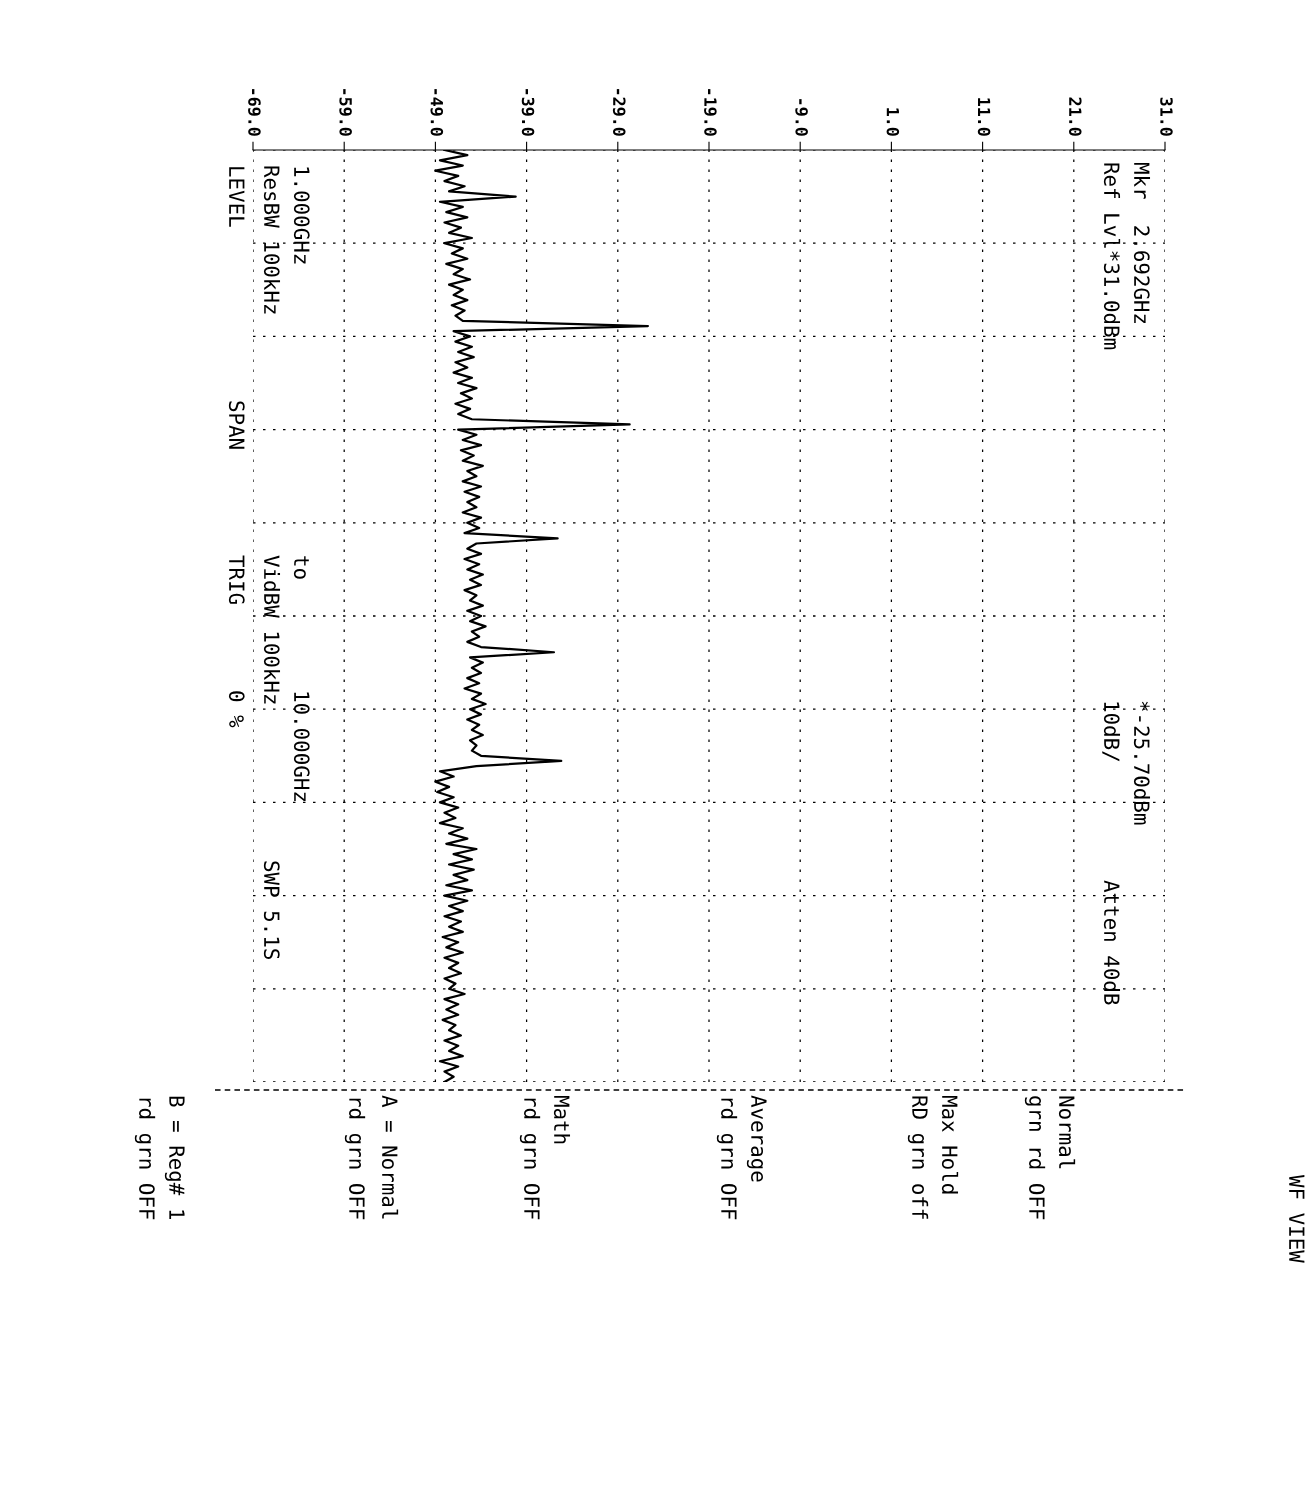  Describe the element at coordinates (1111, 732) in the screenshot. I see `annotation: 10dB/` at that location.